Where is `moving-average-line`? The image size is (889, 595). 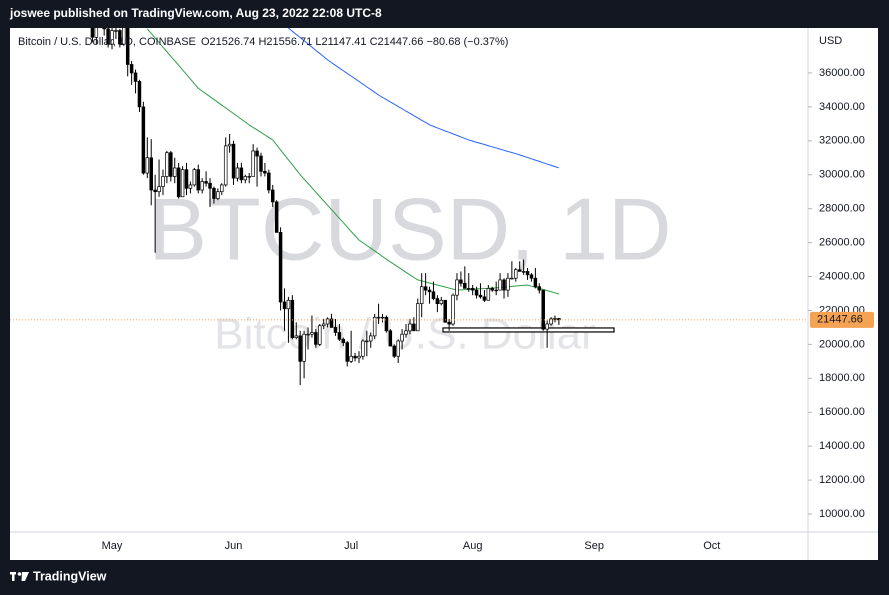
moving-average-line is located at coordinates (424, 98).